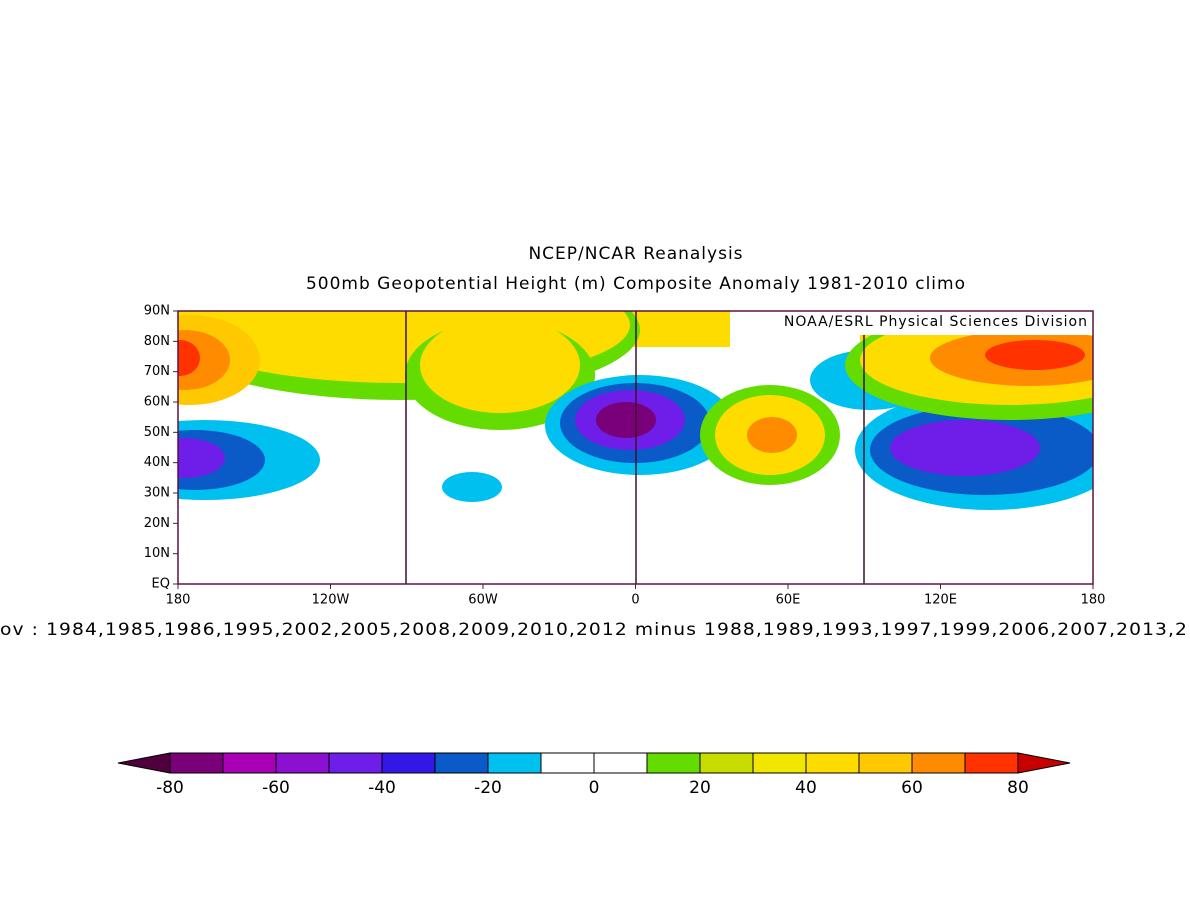 The image size is (1190, 921). I want to click on colorbar-label: -40, so click(382, 788).